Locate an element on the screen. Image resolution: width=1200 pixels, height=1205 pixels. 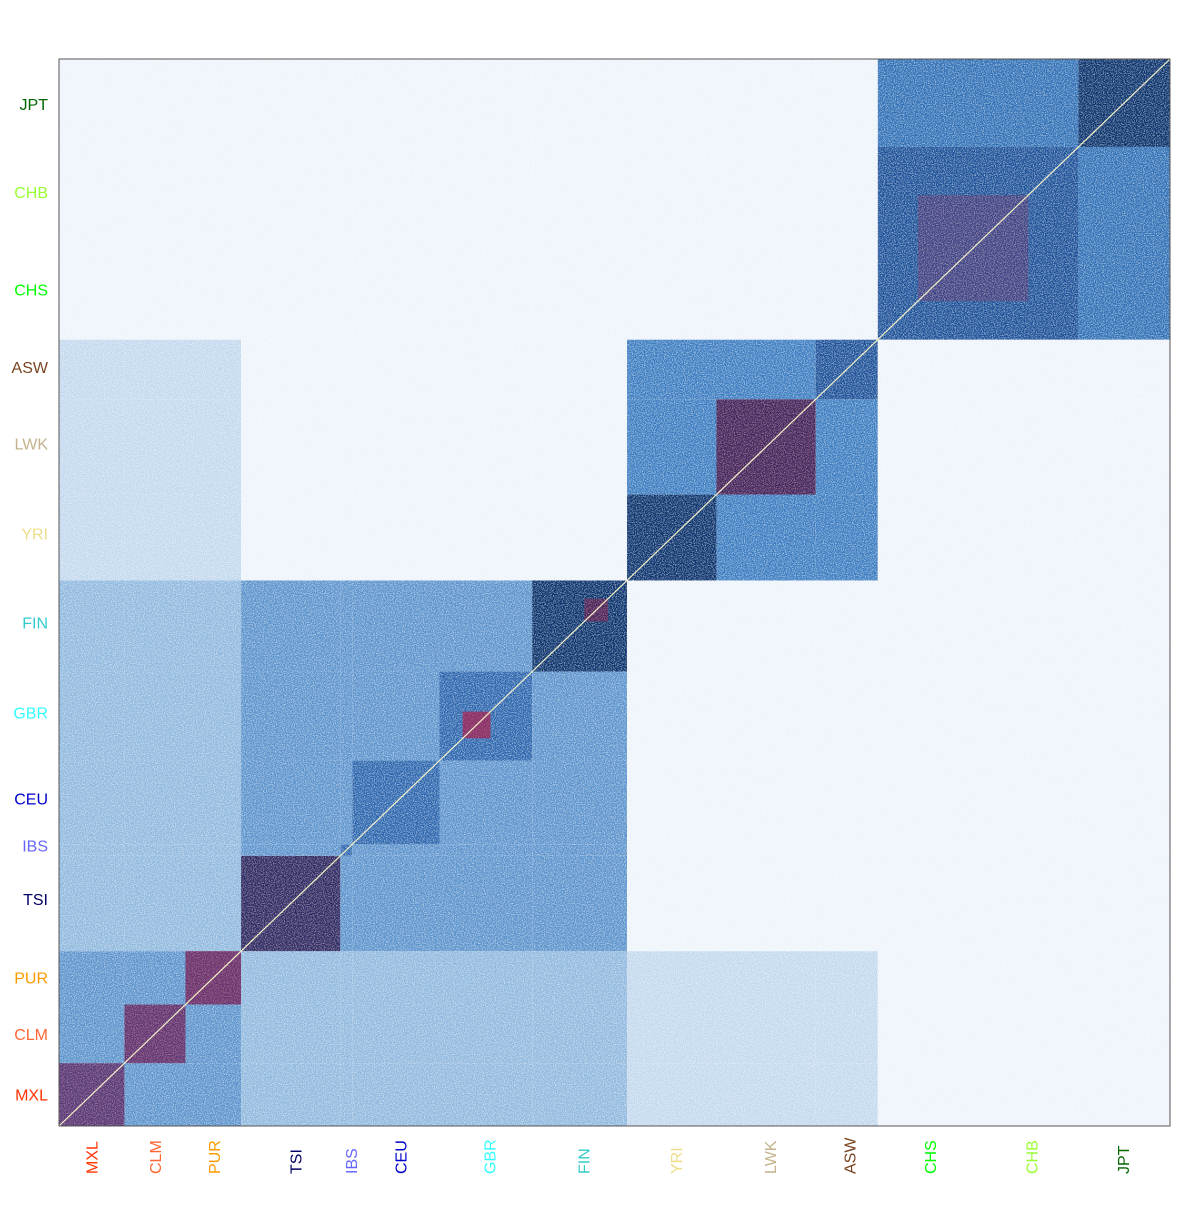
x-tick-label-clm: CLM is located at coordinates (156, 1157).